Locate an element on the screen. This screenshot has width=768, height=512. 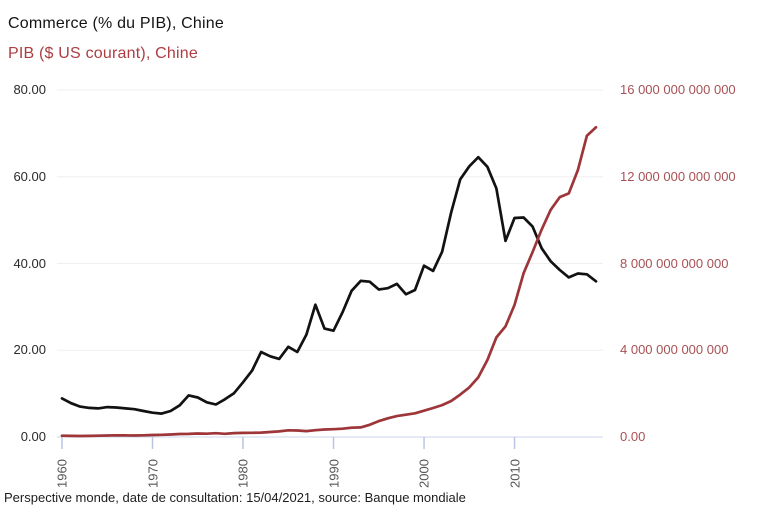
y-axis-label-left: 80.00 is located at coordinates (29, 89).